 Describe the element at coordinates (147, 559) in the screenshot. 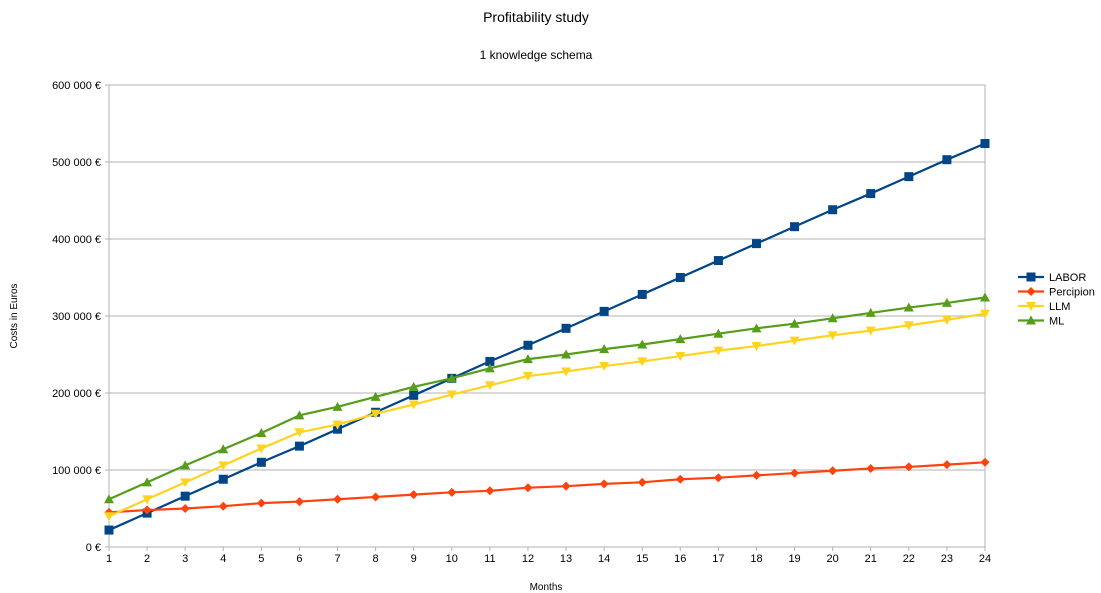

I see `x-tick-label: 2` at that location.